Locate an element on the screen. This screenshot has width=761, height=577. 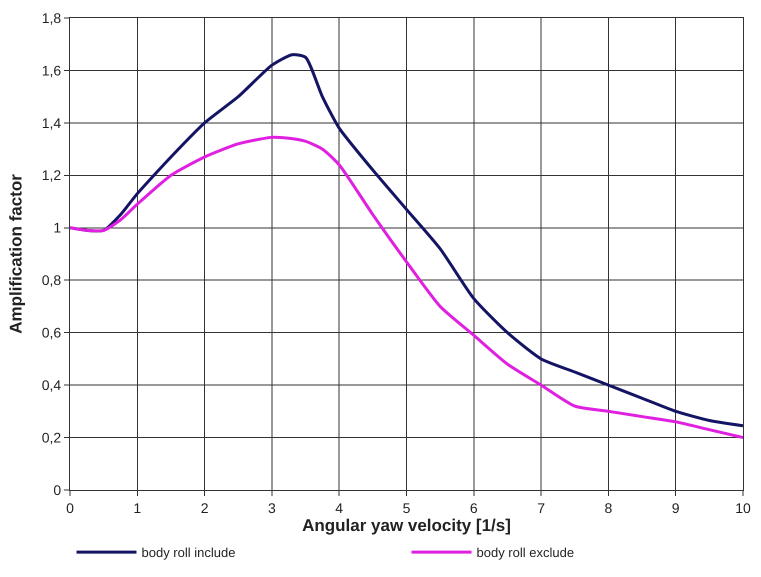
y-tick-label: 0,4 is located at coordinates (52, 385).